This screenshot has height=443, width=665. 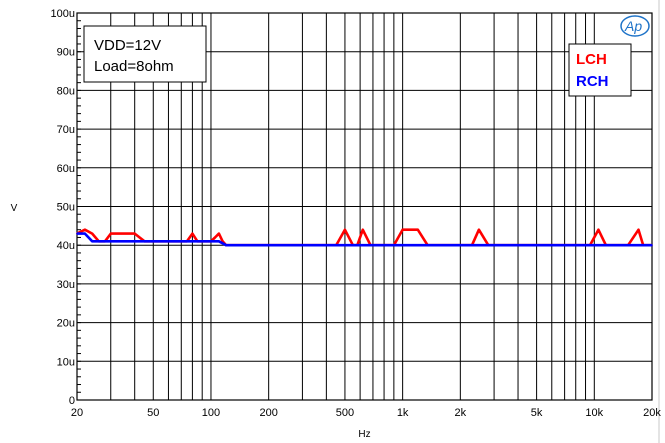 I want to click on y-tick-label: 80u, so click(x=66, y=91).